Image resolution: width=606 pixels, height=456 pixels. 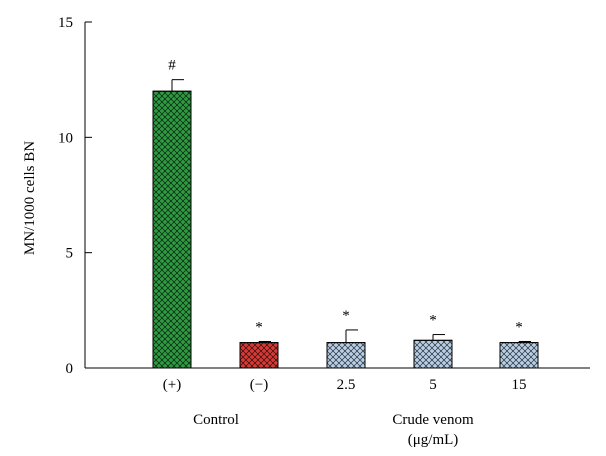 What do you see at coordinates (65, 138) in the screenshot?
I see `y-tick-label: 10` at bounding box center [65, 138].